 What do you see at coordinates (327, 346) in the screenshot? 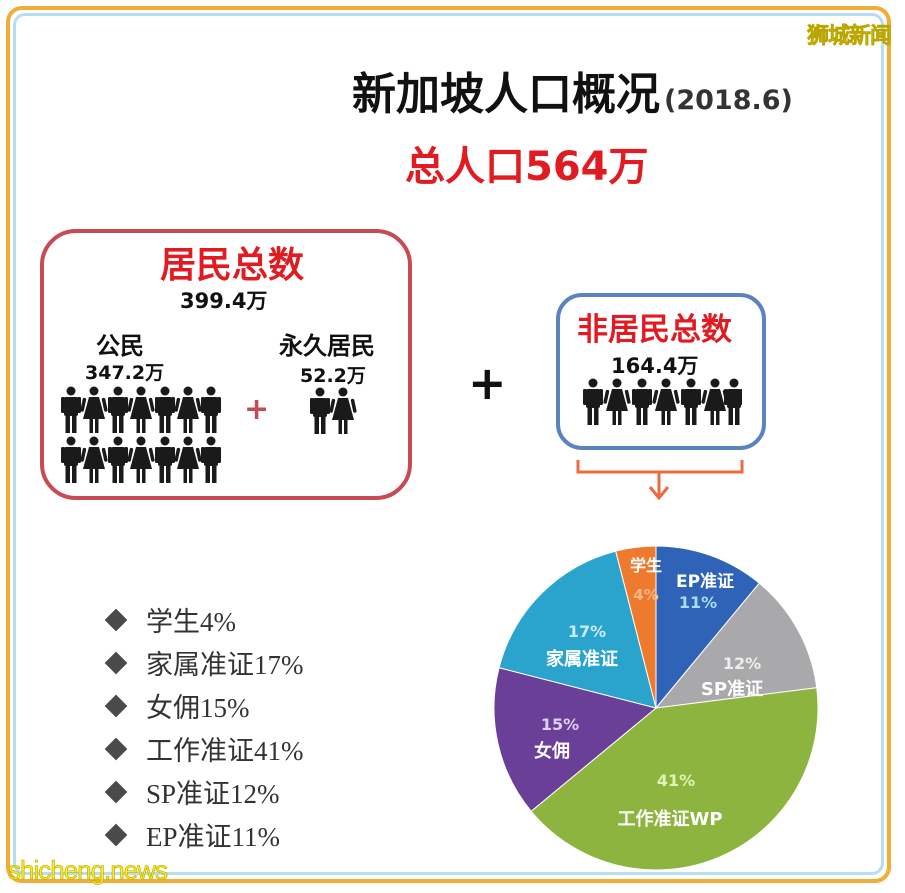
I see `pr-label: 永久居民` at bounding box center [327, 346].